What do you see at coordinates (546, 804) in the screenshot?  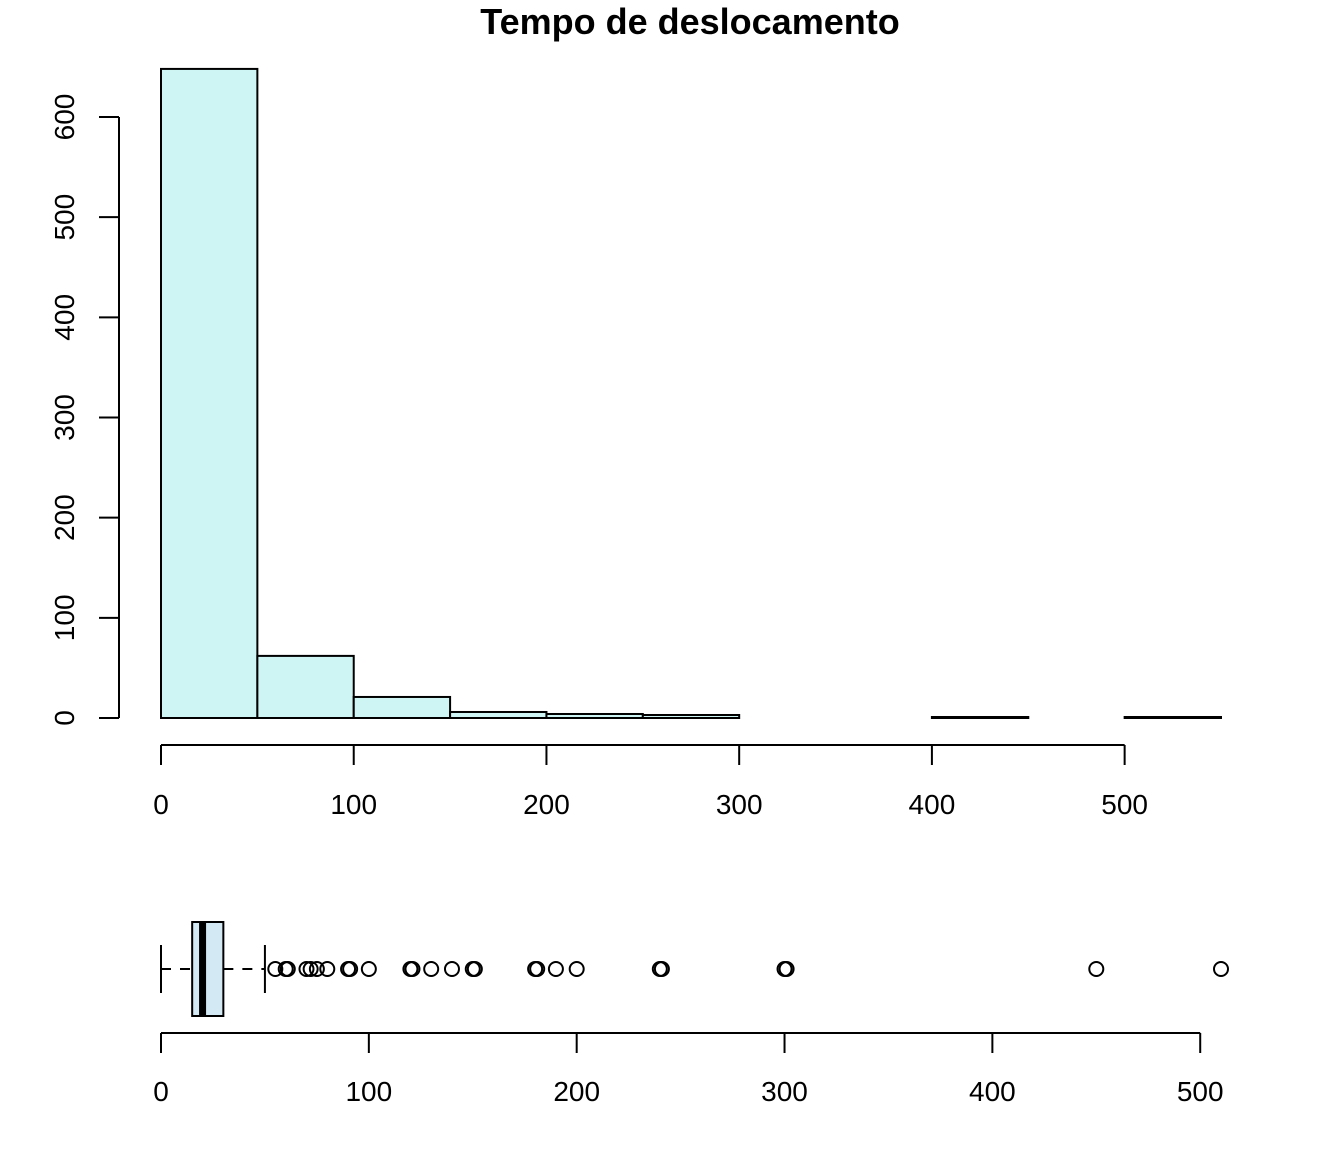 I see `x-tick-label: 200` at bounding box center [546, 804].